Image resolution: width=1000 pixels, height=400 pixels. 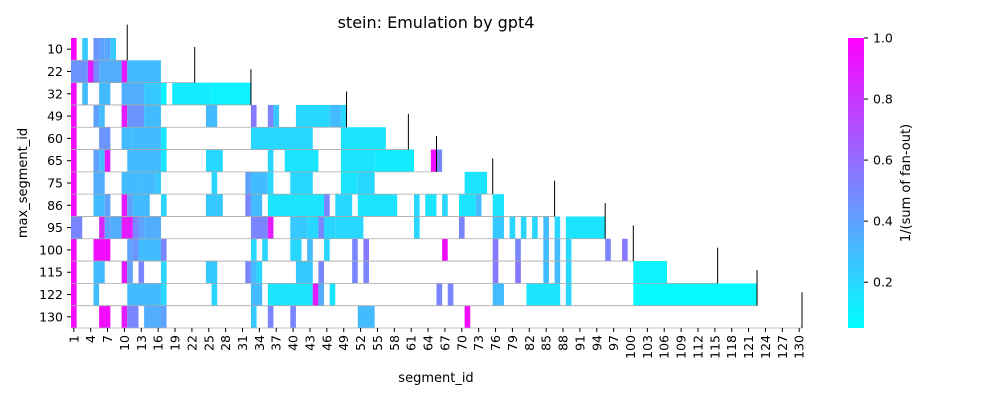 What do you see at coordinates (55, 116) in the screenshot?
I see `y-tick-label: 49` at bounding box center [55, 116].